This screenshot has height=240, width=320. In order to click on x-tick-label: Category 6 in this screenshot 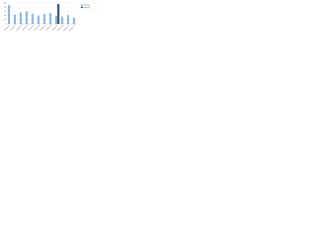, I will do `click(37, 28)`.